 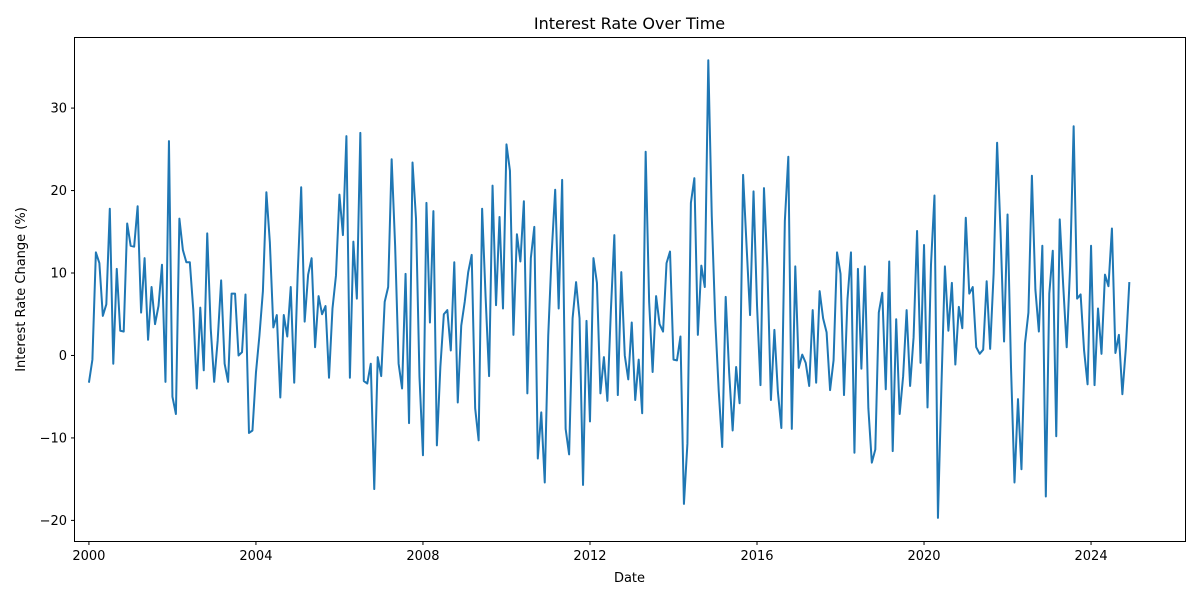 I want to click on x-tick-label: 2024, so click(x=1091, y=556).